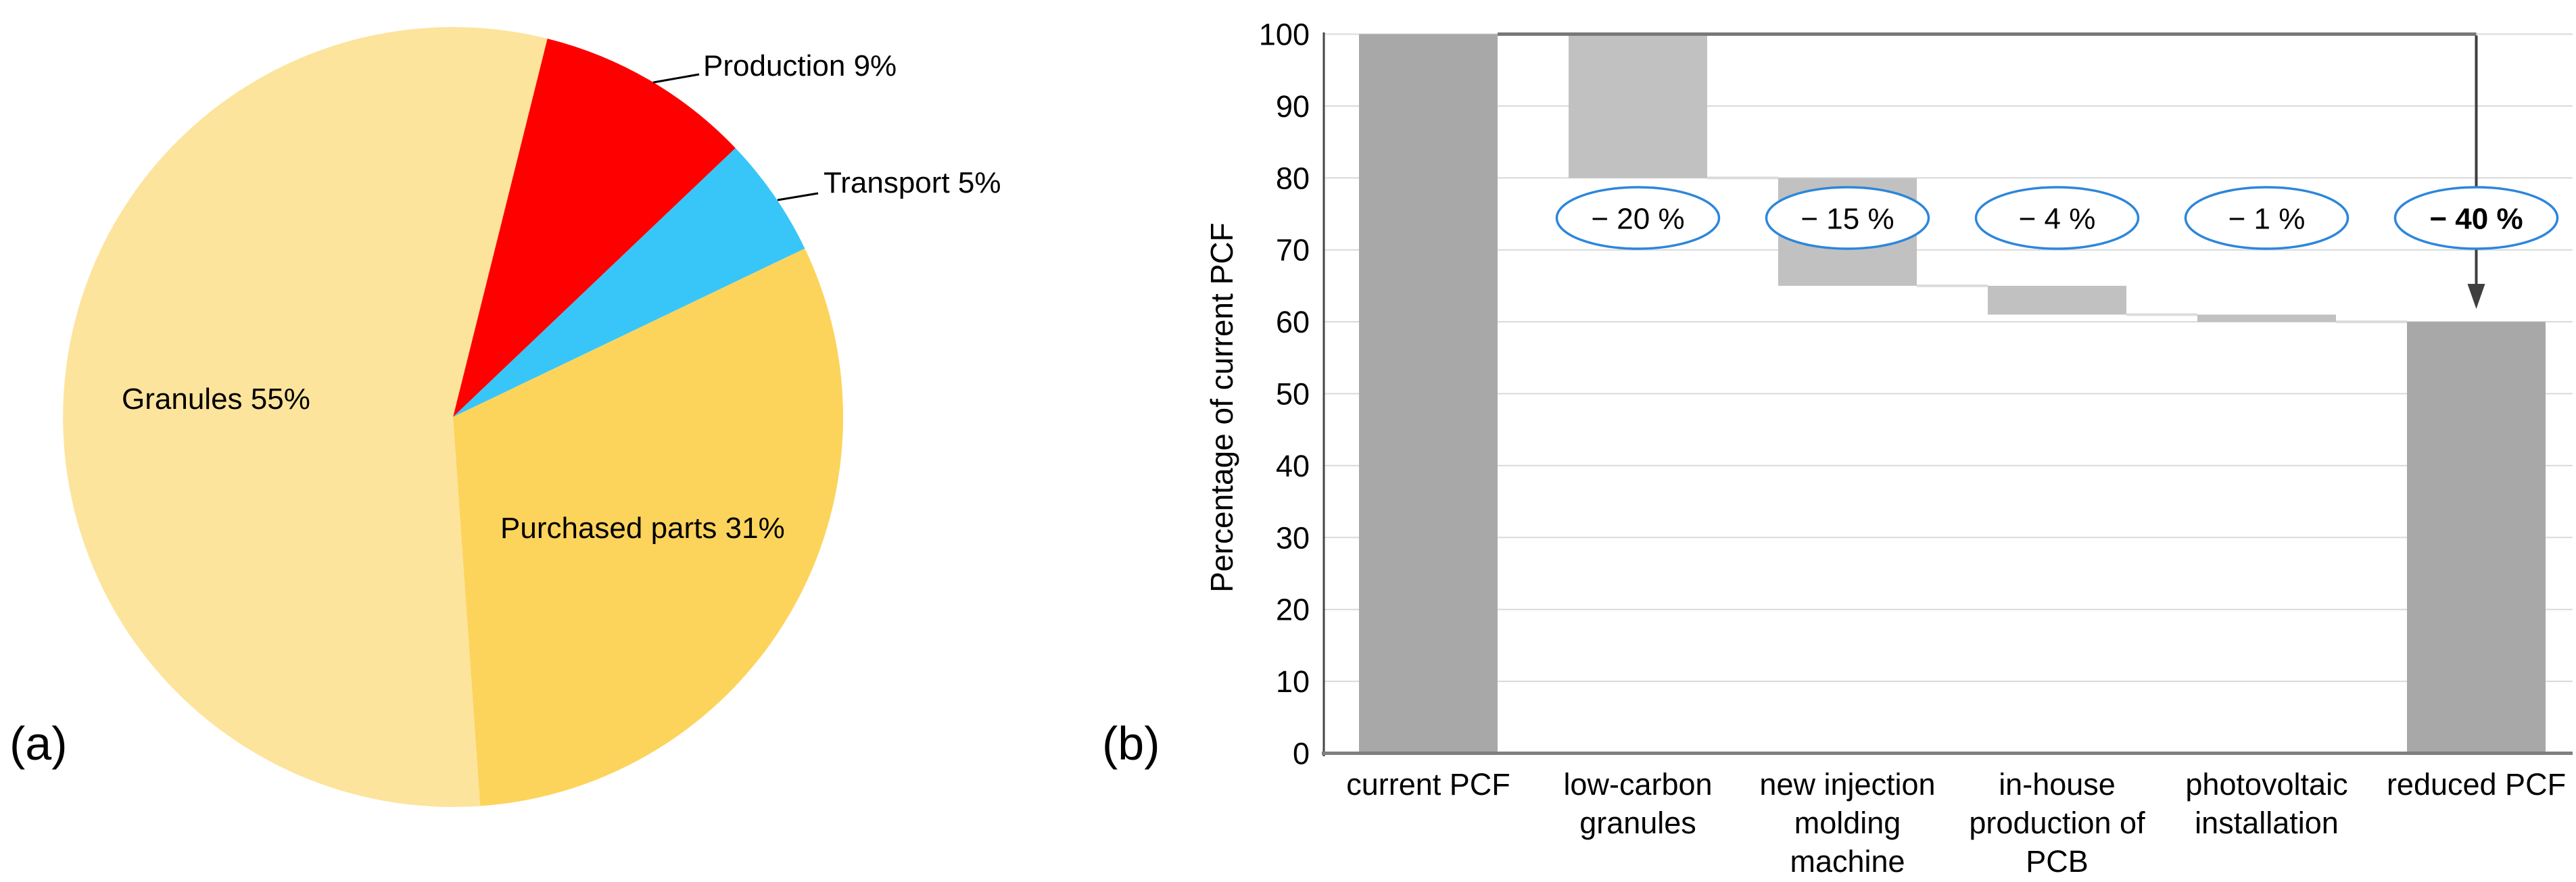  What do you see at coordinates (1637, 823) in the screenshot?
I see `category-label-1-line-1: granules` at bounding box center [1637, 823].